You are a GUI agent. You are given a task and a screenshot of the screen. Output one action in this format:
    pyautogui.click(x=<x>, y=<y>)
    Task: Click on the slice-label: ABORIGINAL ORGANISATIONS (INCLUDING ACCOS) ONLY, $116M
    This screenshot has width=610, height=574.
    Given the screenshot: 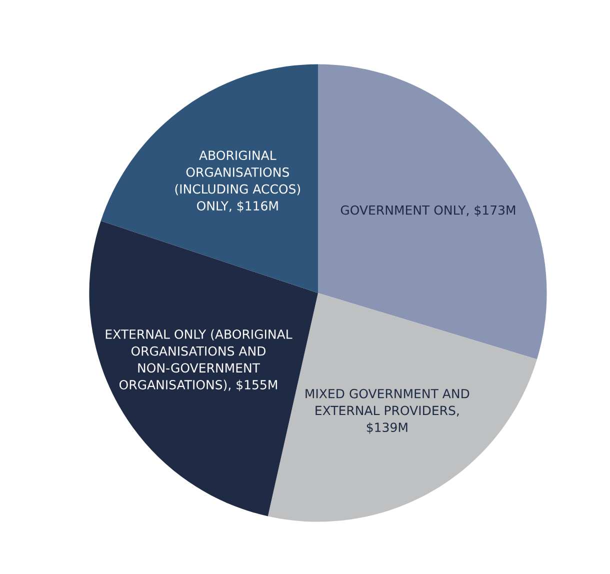 What is the action you would take?
    pyautogui.click(x=237, y=181)
    